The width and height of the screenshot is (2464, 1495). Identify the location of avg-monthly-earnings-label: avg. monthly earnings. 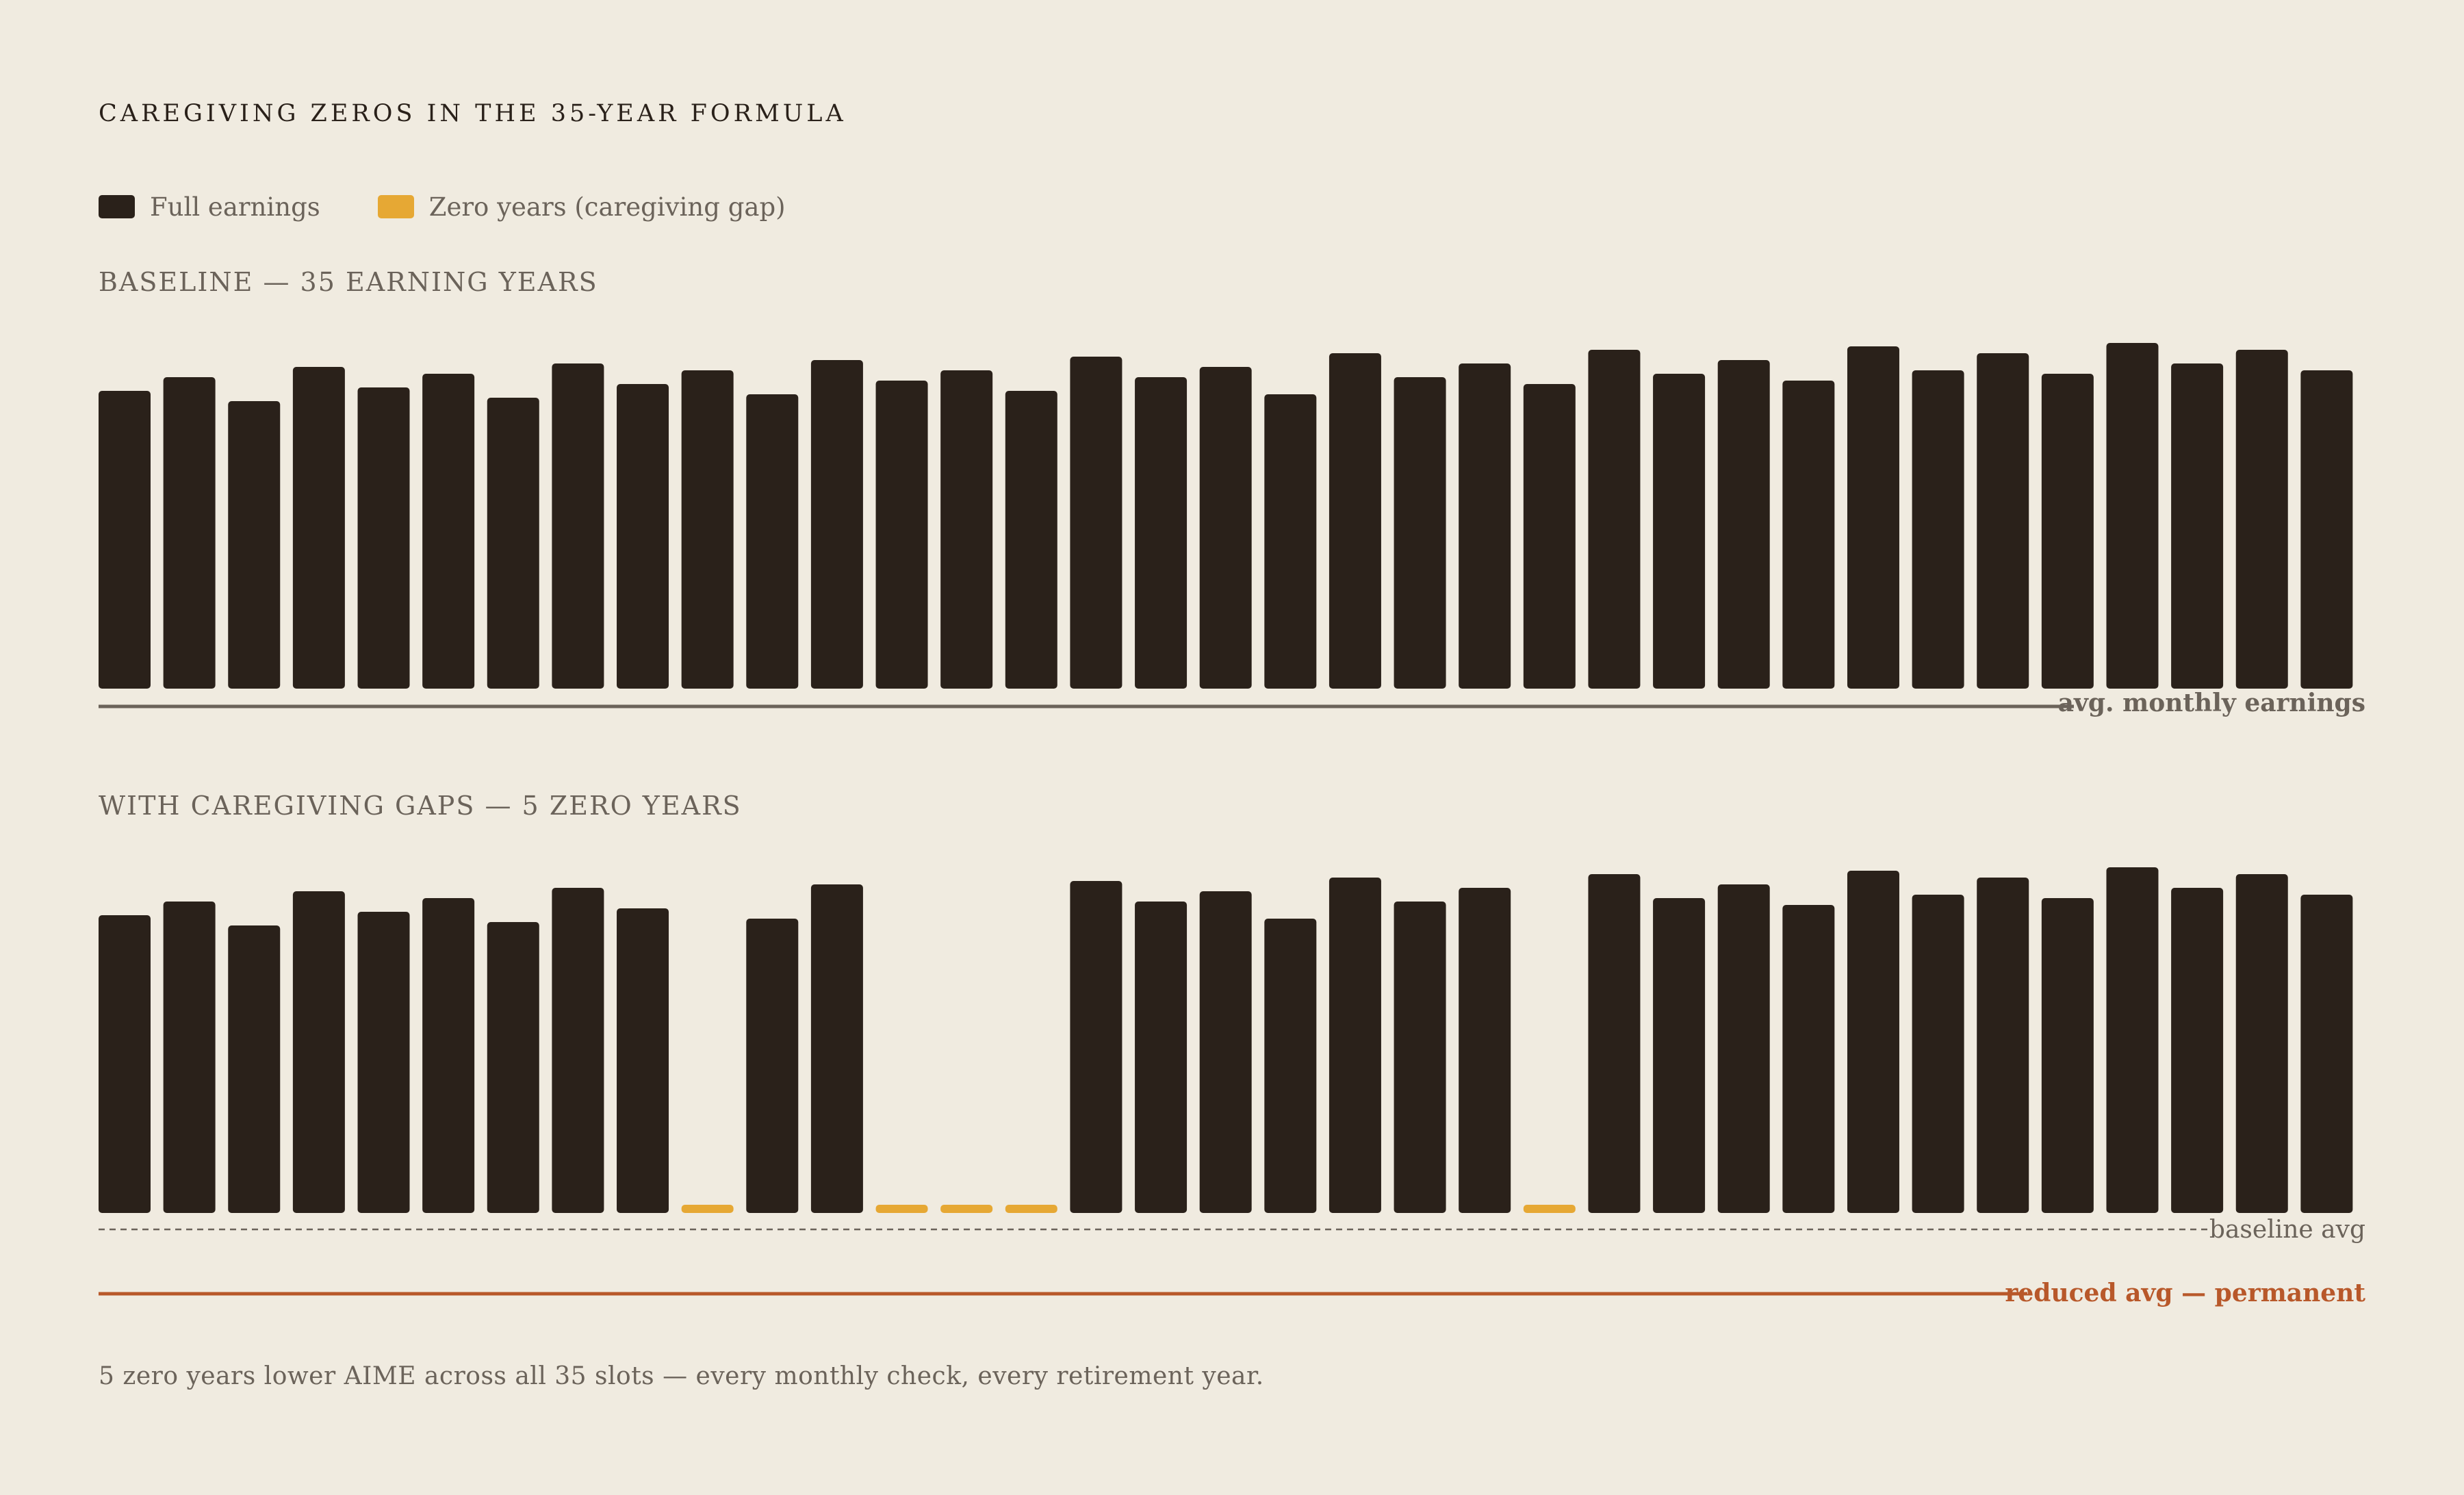
(2211, 703).